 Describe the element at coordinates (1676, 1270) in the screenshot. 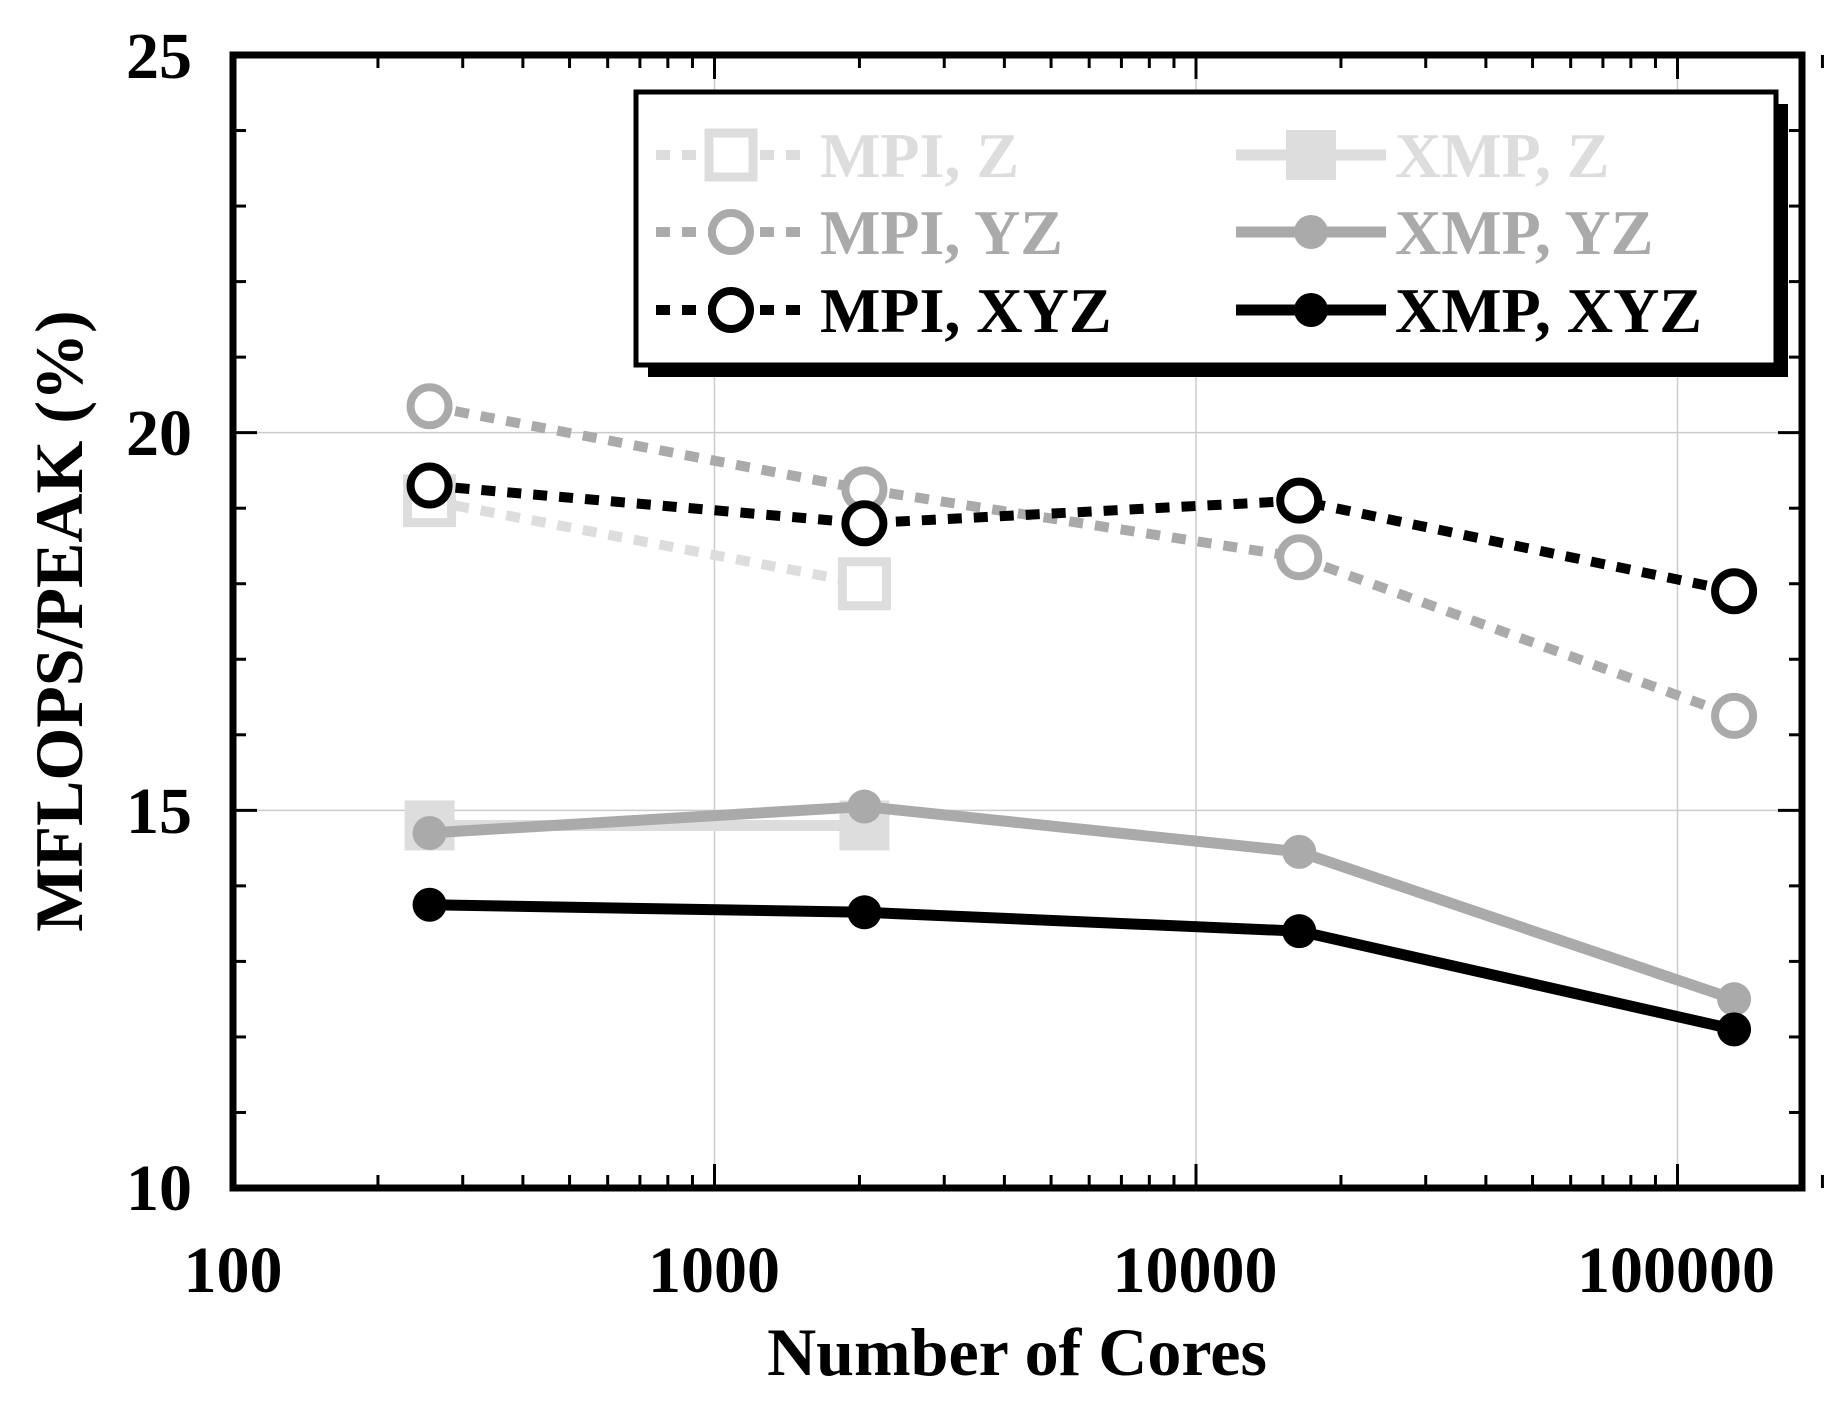

I see `x-tick-label: 100000` at that location.